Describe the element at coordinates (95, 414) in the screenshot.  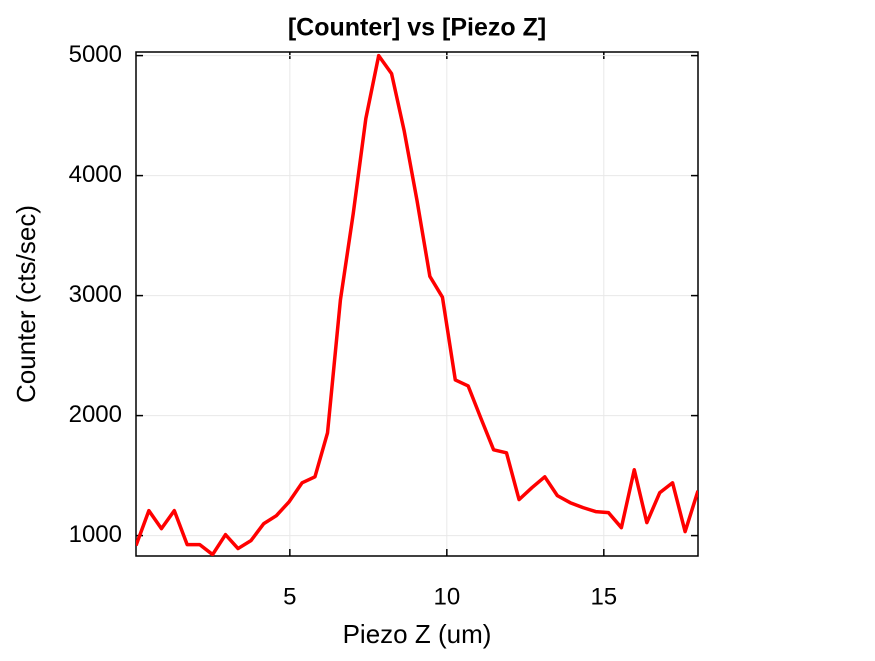
I see `y-tick-label: 2000` at that location.